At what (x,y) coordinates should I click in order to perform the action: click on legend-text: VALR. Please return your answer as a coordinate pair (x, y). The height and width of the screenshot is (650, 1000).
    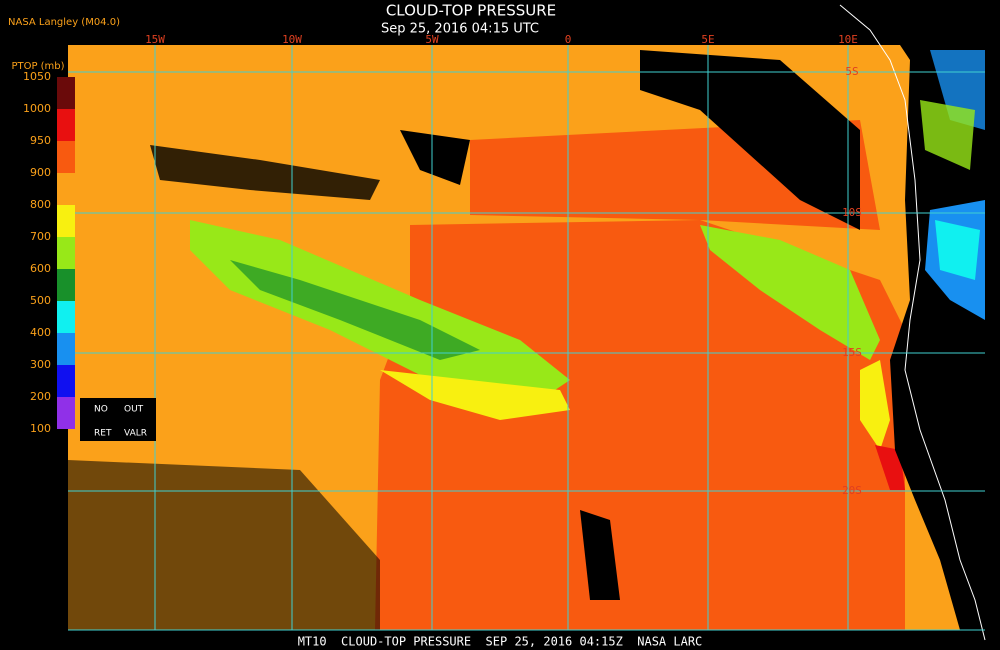
    Looking at the image, I should click on (135, 434).